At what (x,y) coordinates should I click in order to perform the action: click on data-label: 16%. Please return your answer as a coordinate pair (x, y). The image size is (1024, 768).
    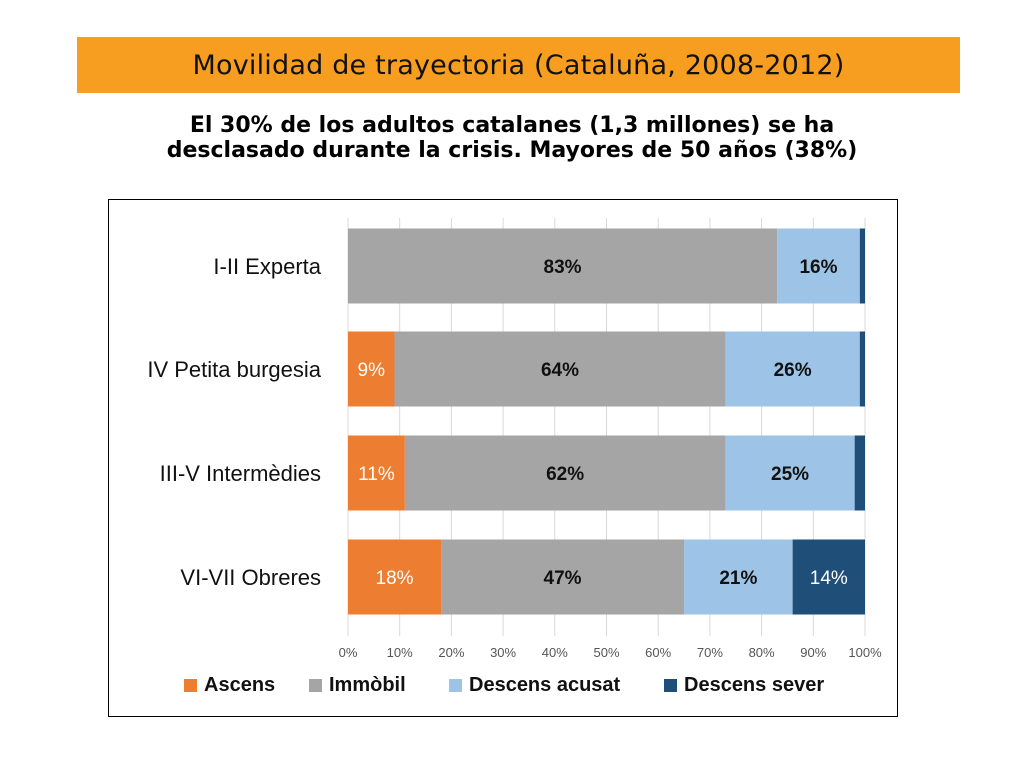
    Looking at the image, I should click on (818, 267).